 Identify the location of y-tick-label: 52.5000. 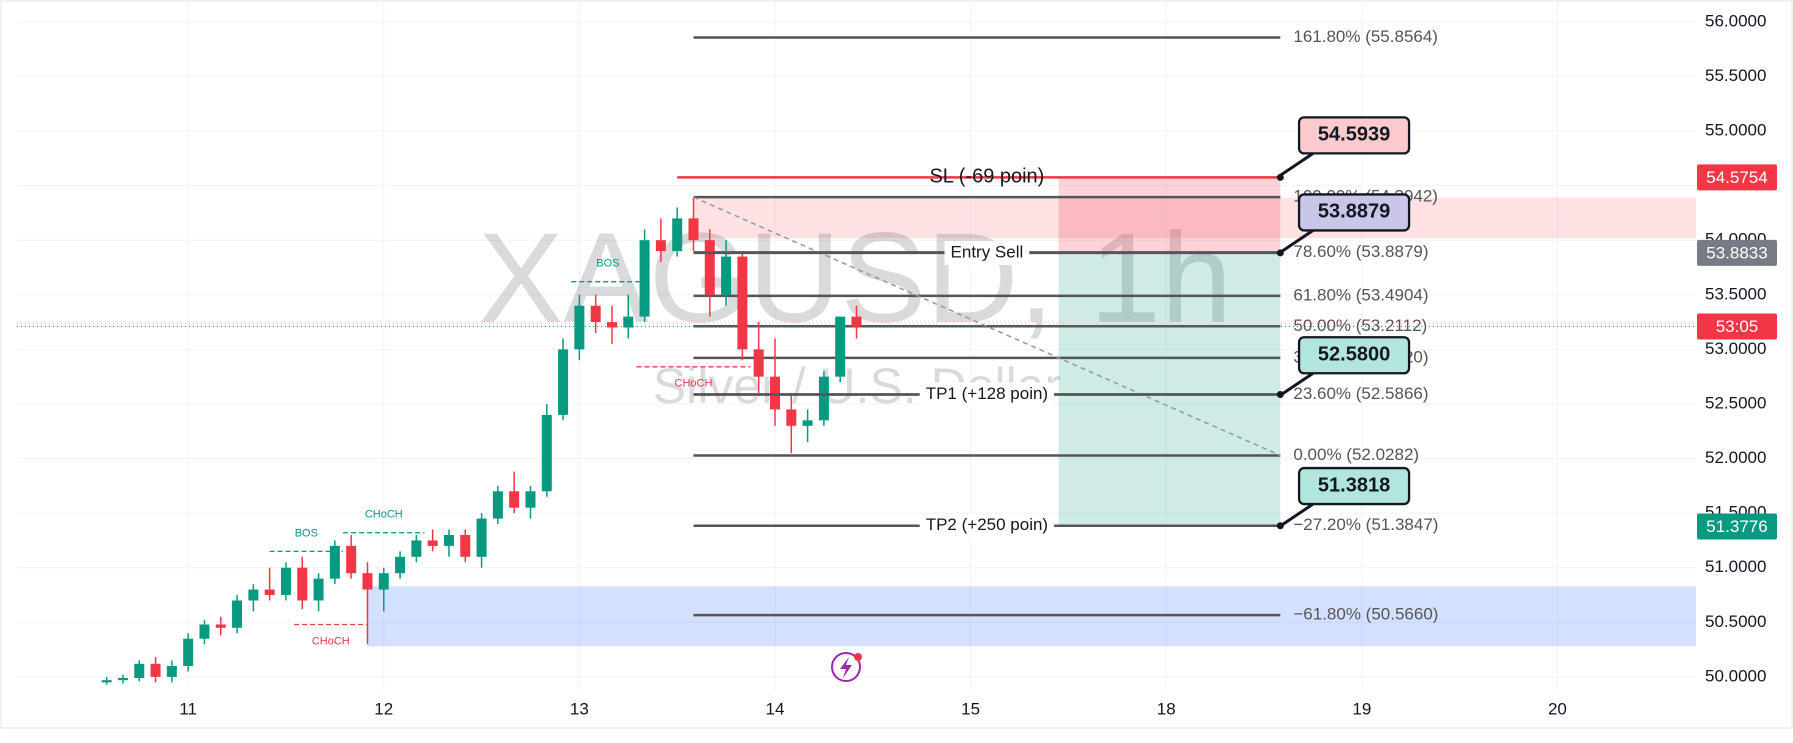
(1735, 402).